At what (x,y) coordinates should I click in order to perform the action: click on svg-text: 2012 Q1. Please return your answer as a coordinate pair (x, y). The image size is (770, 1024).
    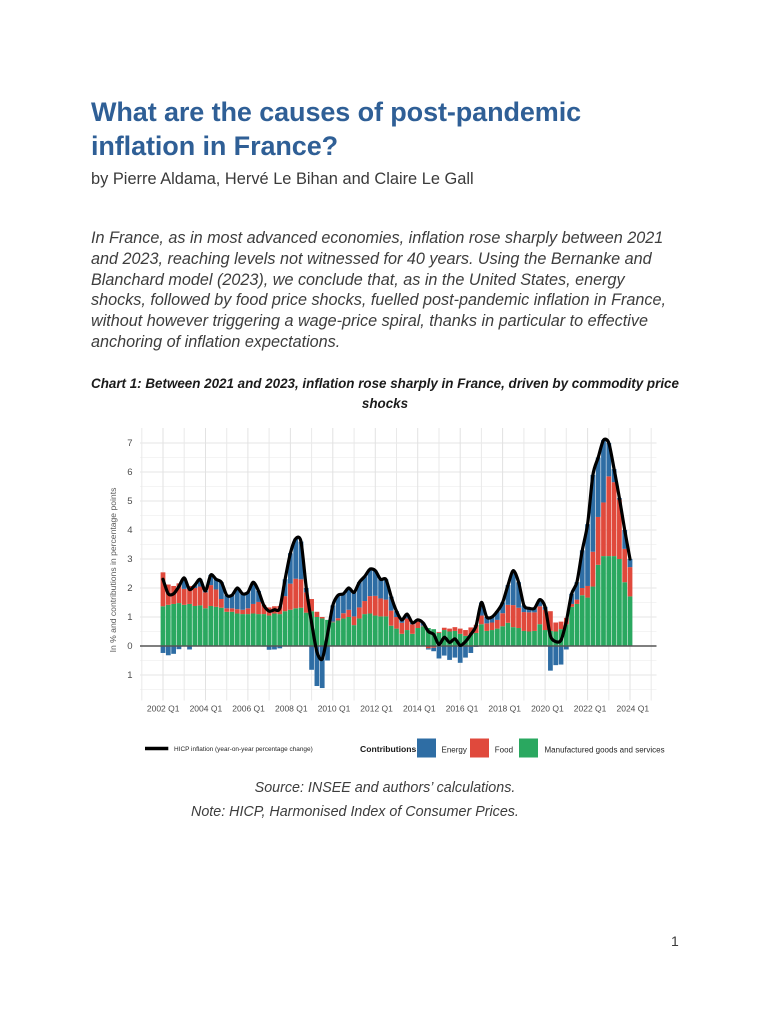
    Looking at the image, I should click on (376, 709).